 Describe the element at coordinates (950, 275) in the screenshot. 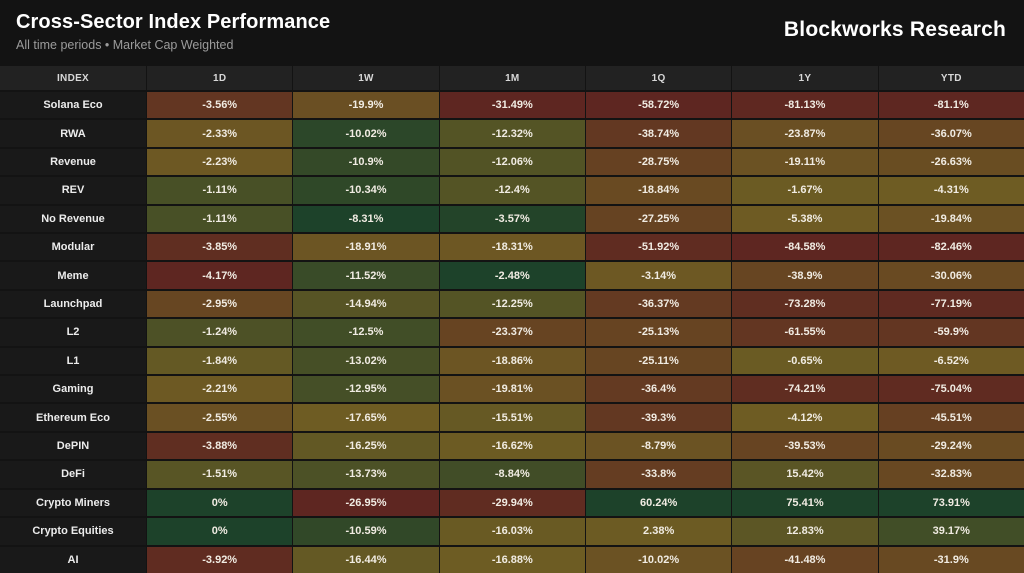

I see `heatmap-cell-meme-ytd: -30.06%` at that location.